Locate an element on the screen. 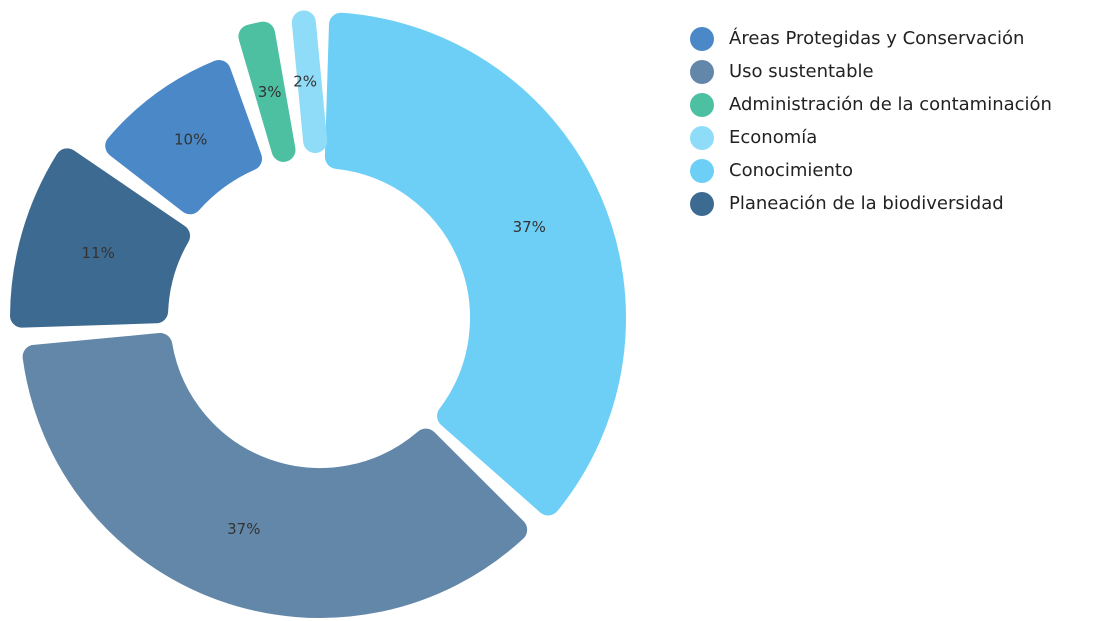 The image size is (1118, 621). legend-label: Planeación de la biodiversidad is located at coordinates (866, 203).